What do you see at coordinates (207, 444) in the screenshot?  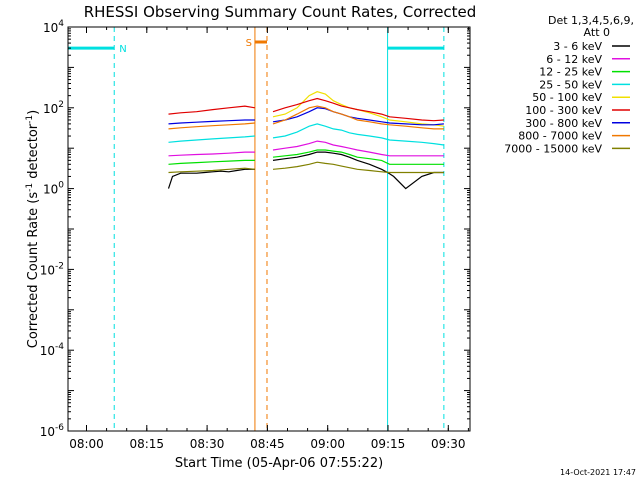 I see `x-tick-label-2: 08:30` at bounding box center [207, 444].